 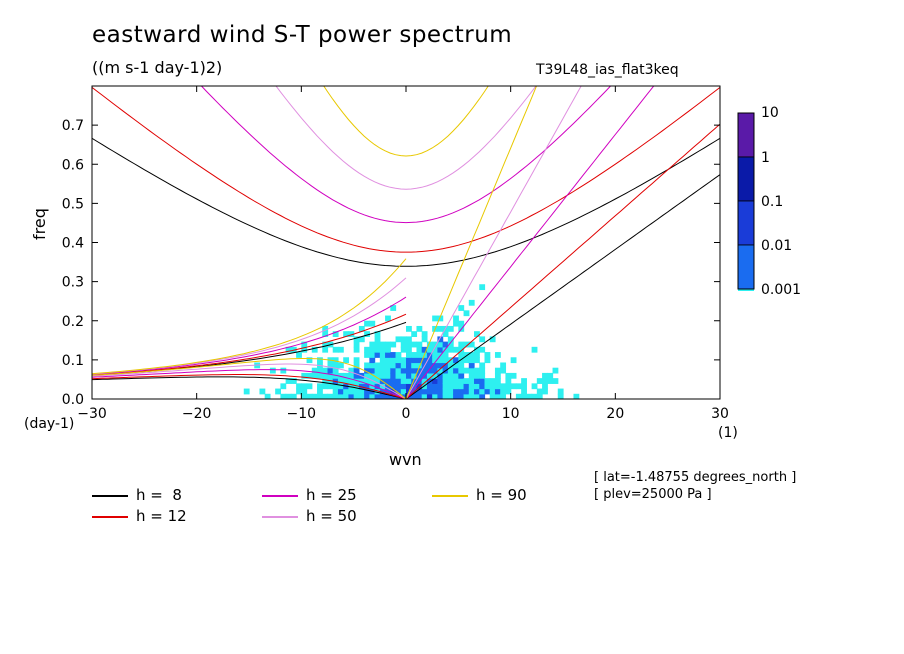 What do you see at coordinates (161, 516) in the screenshot?
I see `legend-label-h12: h = 12` at bounding box center [161, 516].